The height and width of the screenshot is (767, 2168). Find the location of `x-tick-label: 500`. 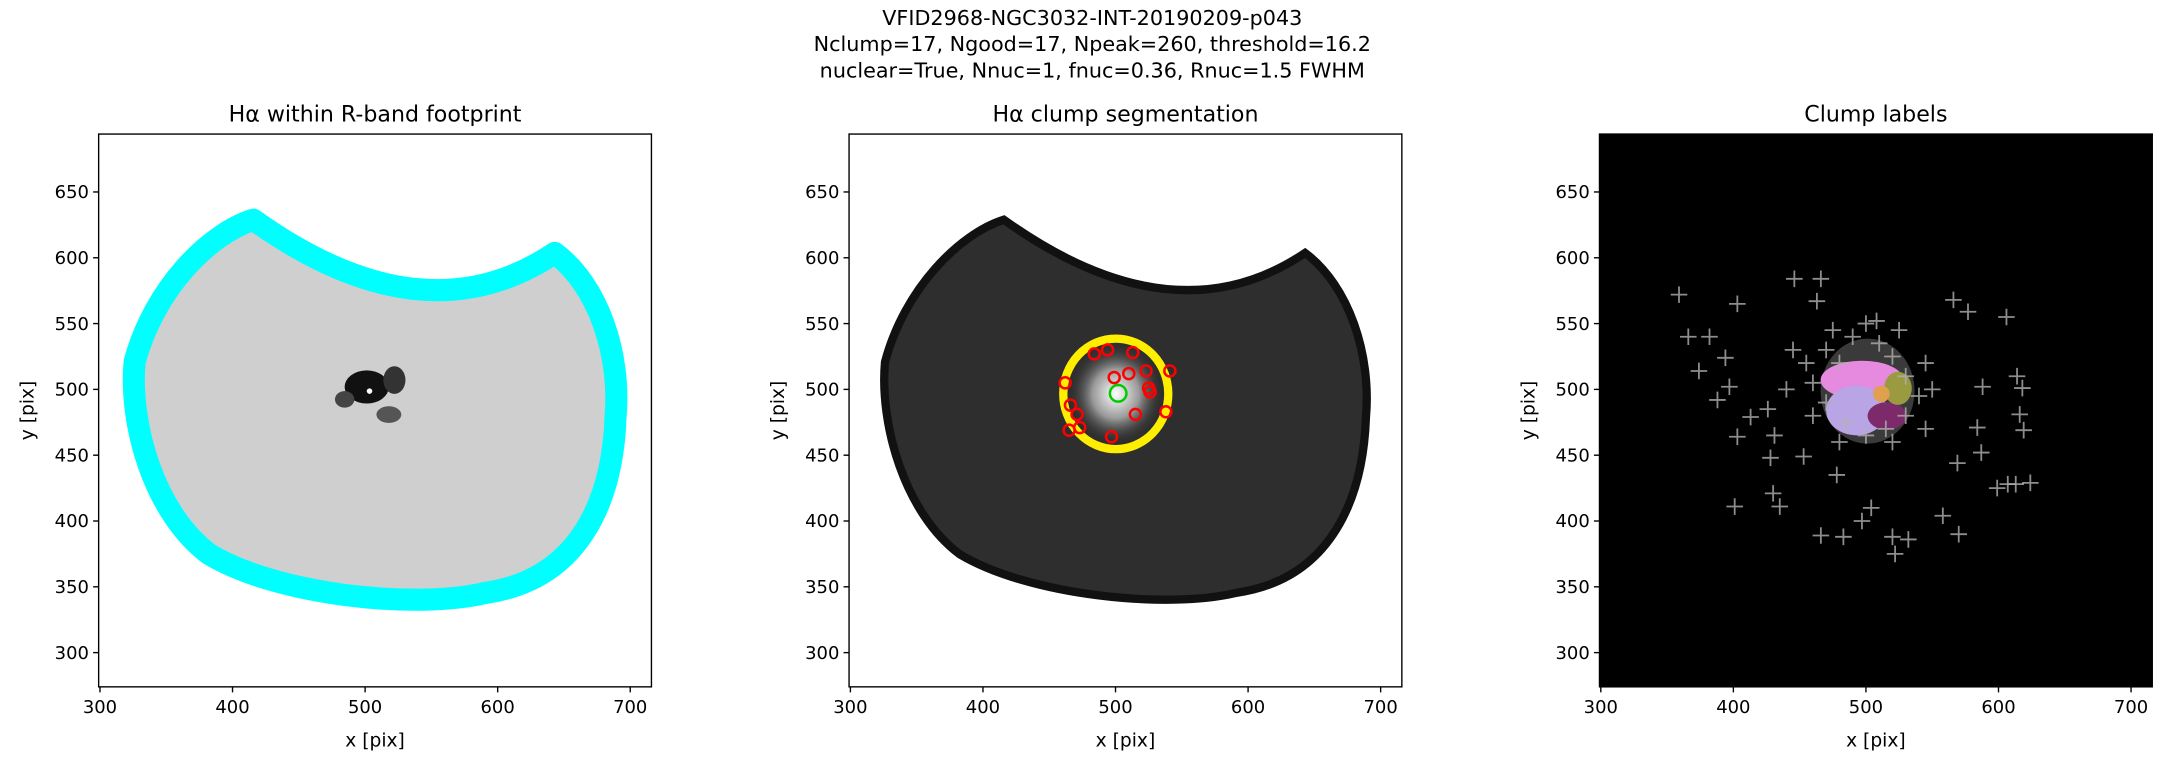

x-tick-label: 500 is located at coordinates (365, 707).